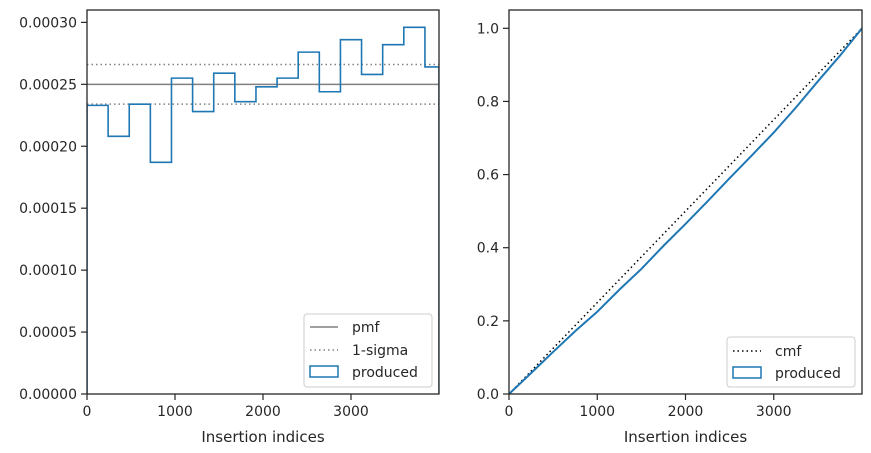  Describe the element at coordinates (488, 249) in the screenshot. I see `y-tick-label: 0.4` at that location.